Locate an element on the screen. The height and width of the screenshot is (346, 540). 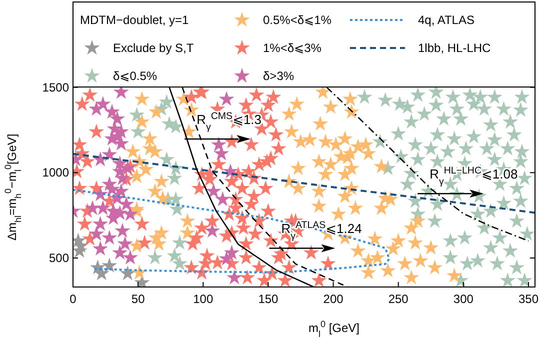
x-tick-label: 150 is located at coordinates (268, 299).